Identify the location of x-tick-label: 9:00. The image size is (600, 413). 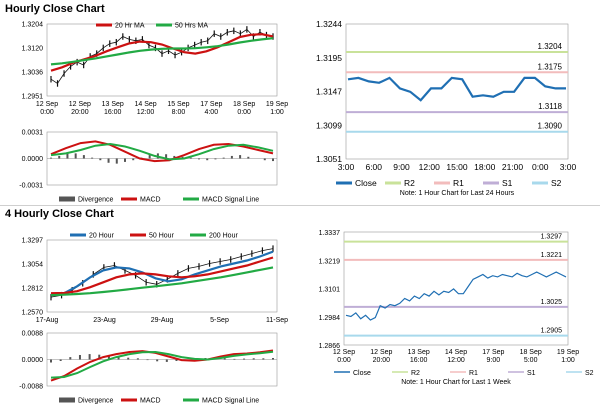
(401, 167).